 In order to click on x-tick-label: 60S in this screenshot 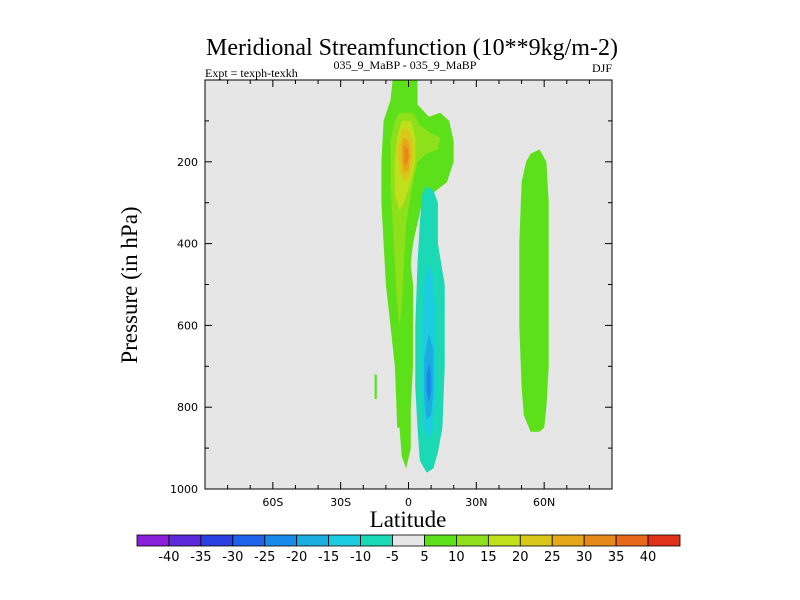, I will do `click(272, 502)`.